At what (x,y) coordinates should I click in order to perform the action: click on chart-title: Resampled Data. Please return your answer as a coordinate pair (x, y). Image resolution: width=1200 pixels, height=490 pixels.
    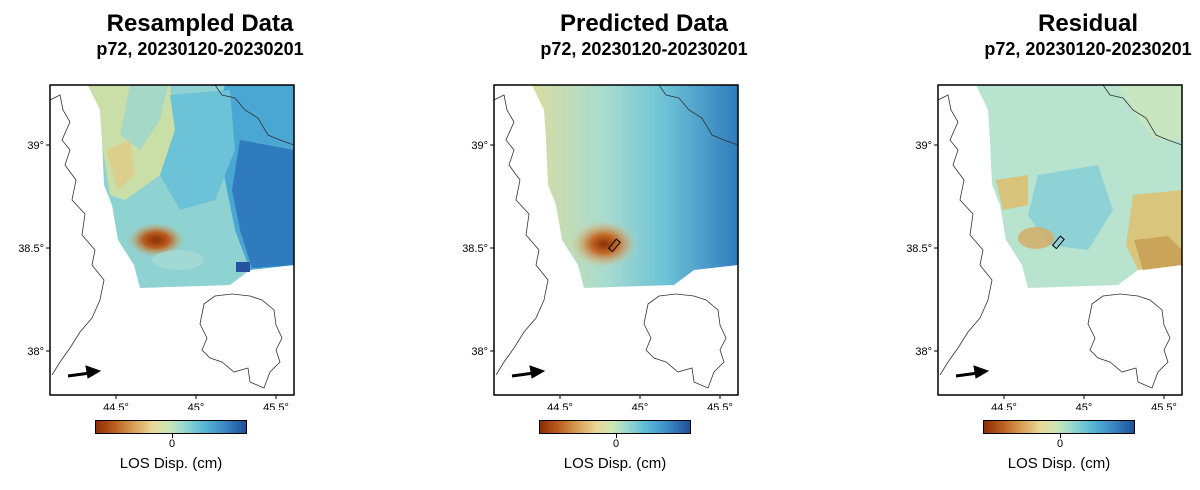
    Looking at the image, I should click on (200, 23).